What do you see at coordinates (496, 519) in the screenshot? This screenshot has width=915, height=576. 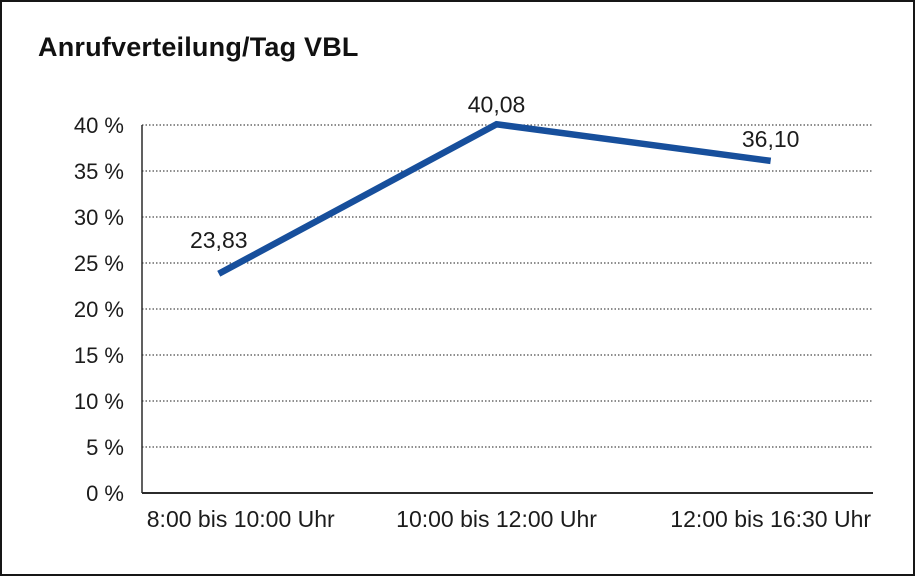 I see `x-tick-label: 10:00 bis 12:00 Uhr` at bounding box center [496, 519].